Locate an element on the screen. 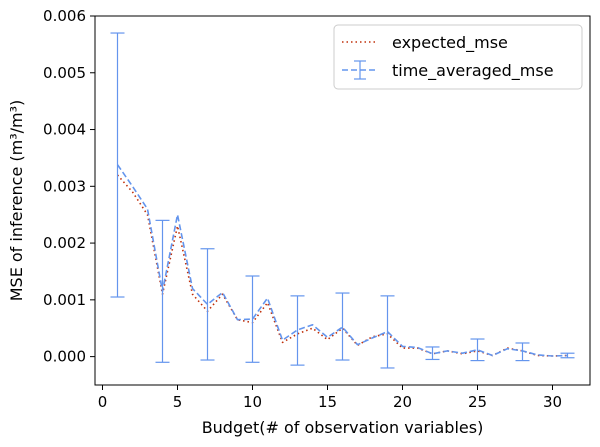 The height and width of the screenshot is (447, 600). y-tick-label: 0.003 is located at coordinates (64, 186).